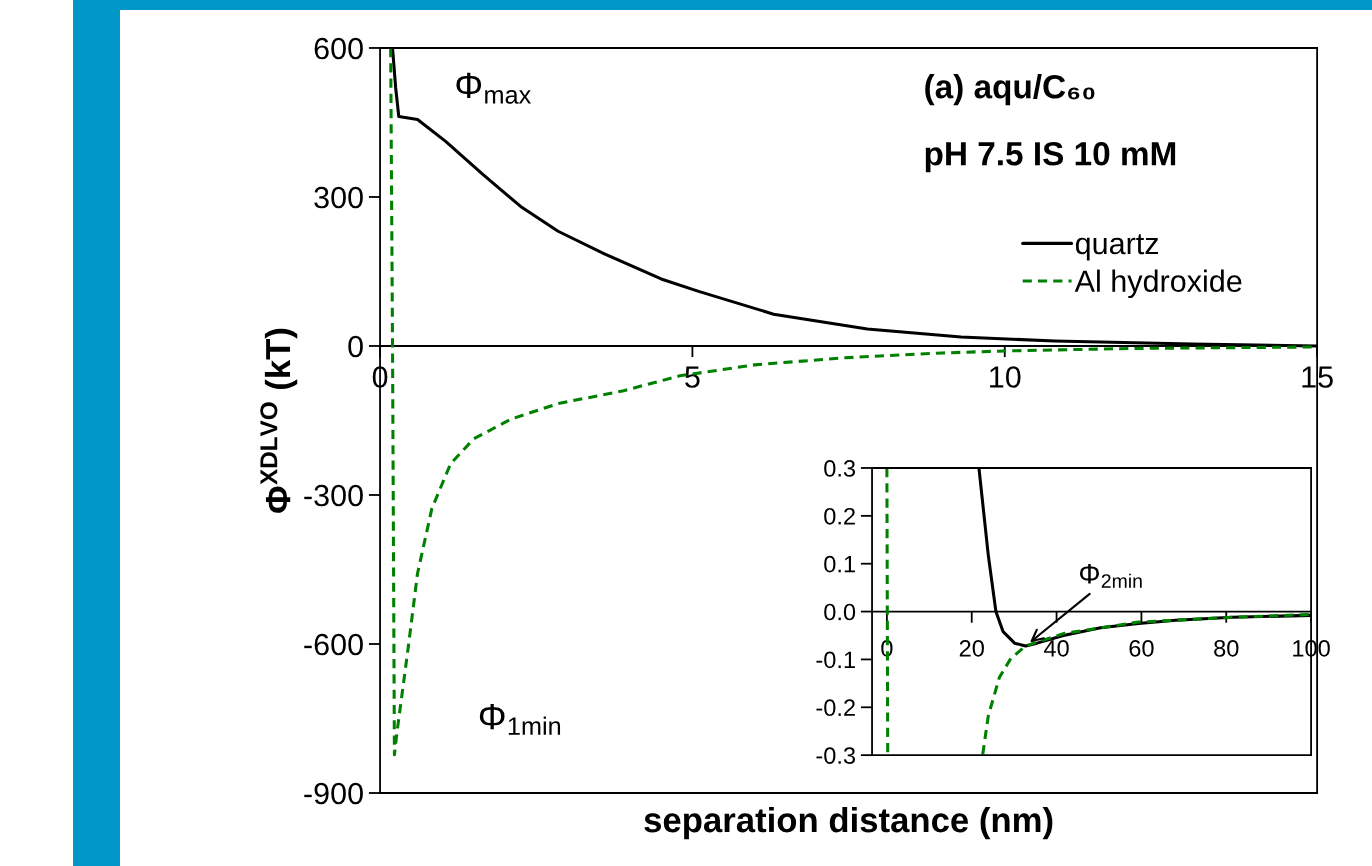 This screenshot has height=866, width=1372. I want to click on y-axis-title: Φ$^{XDLVO}$ (kT), so click(279, 420).